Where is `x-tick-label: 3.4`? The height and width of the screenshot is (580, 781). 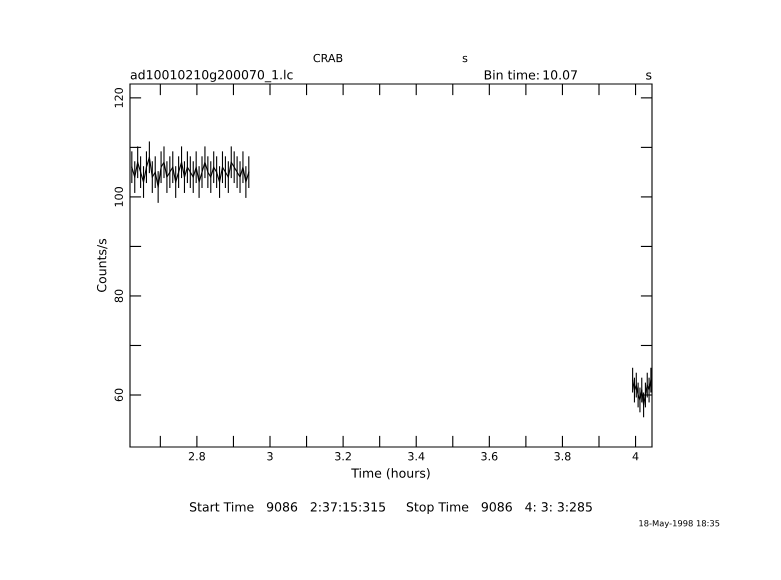
x-tick-label: 3.4 is located at coordinates (416, 456).